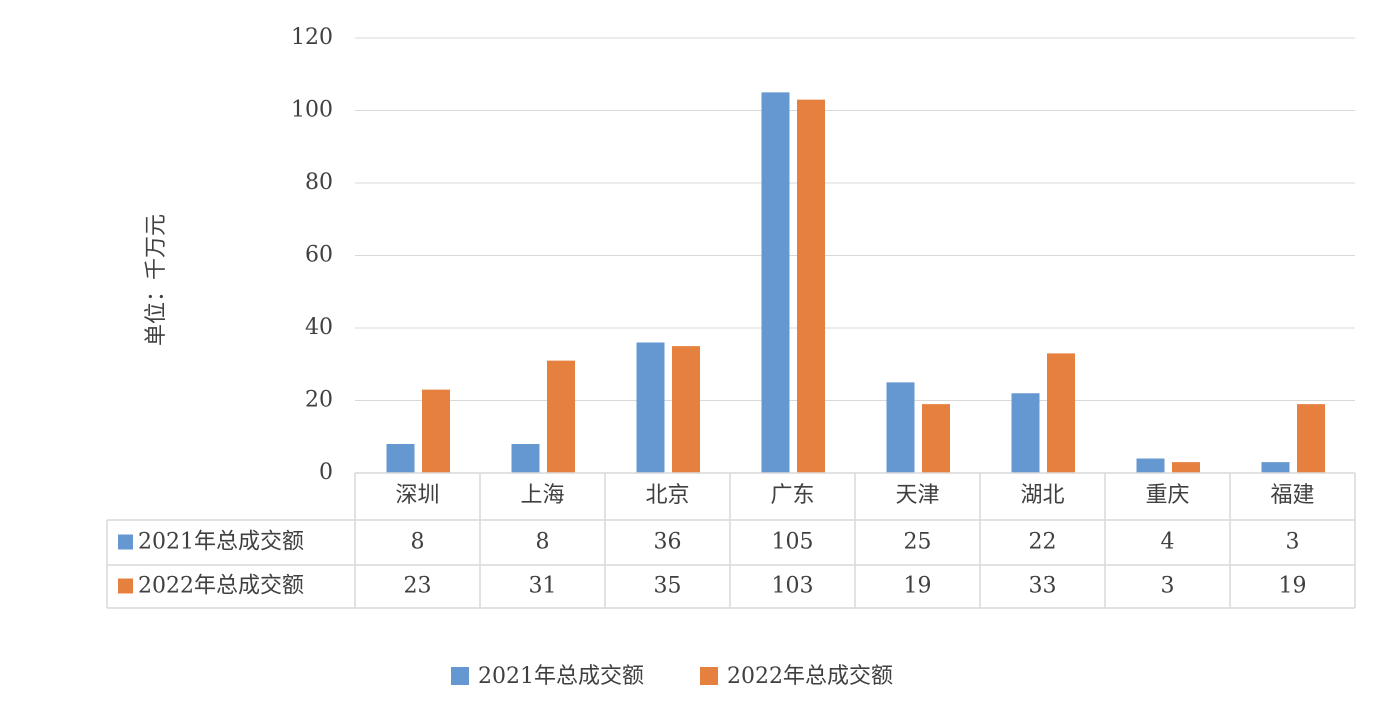 This screenshot has width=1390, height=724. I want to click on table-row-header: 2022年总成交额, so click(221, 586).